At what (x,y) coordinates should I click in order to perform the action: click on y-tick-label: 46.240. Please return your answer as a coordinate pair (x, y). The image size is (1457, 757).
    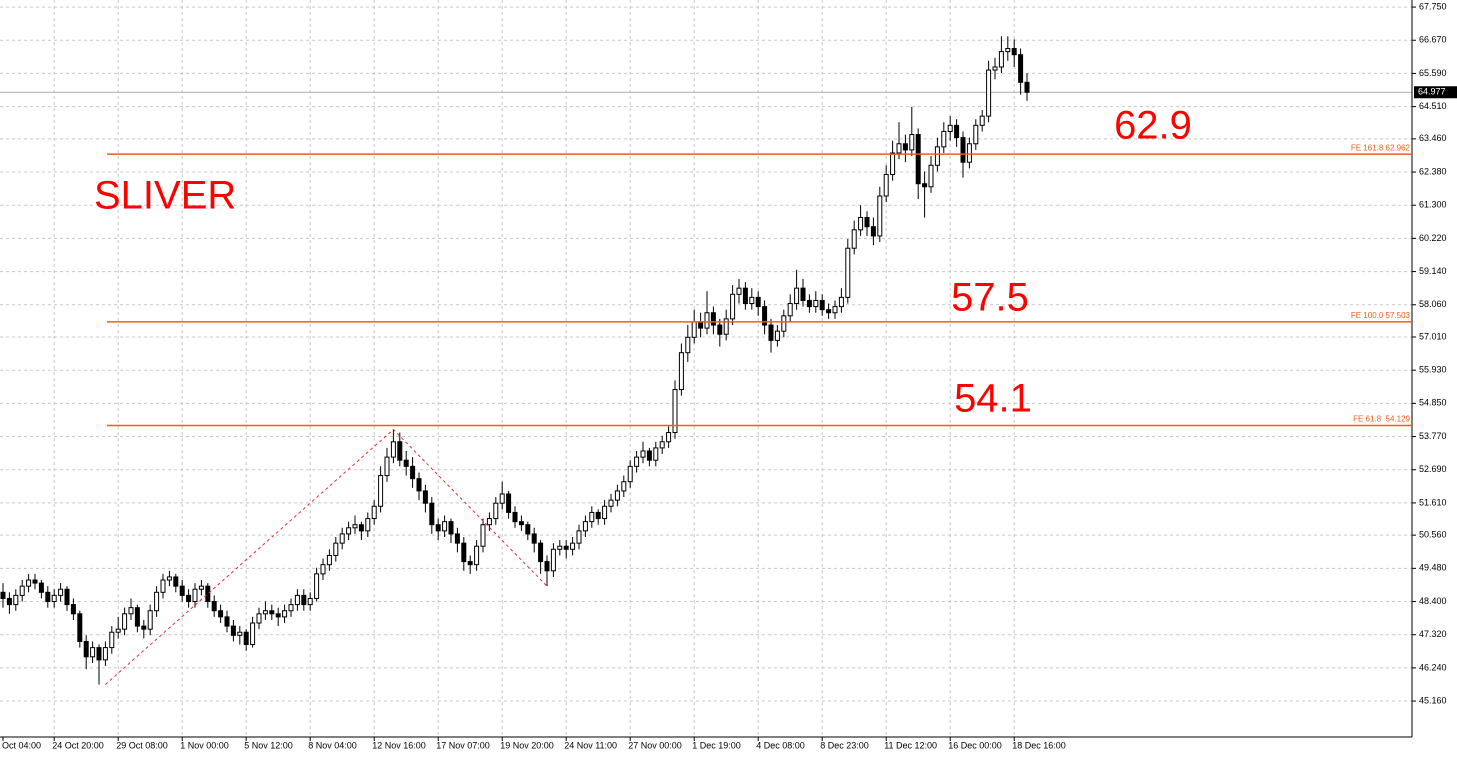
    Looking at the image, I should click on (1433, 667).